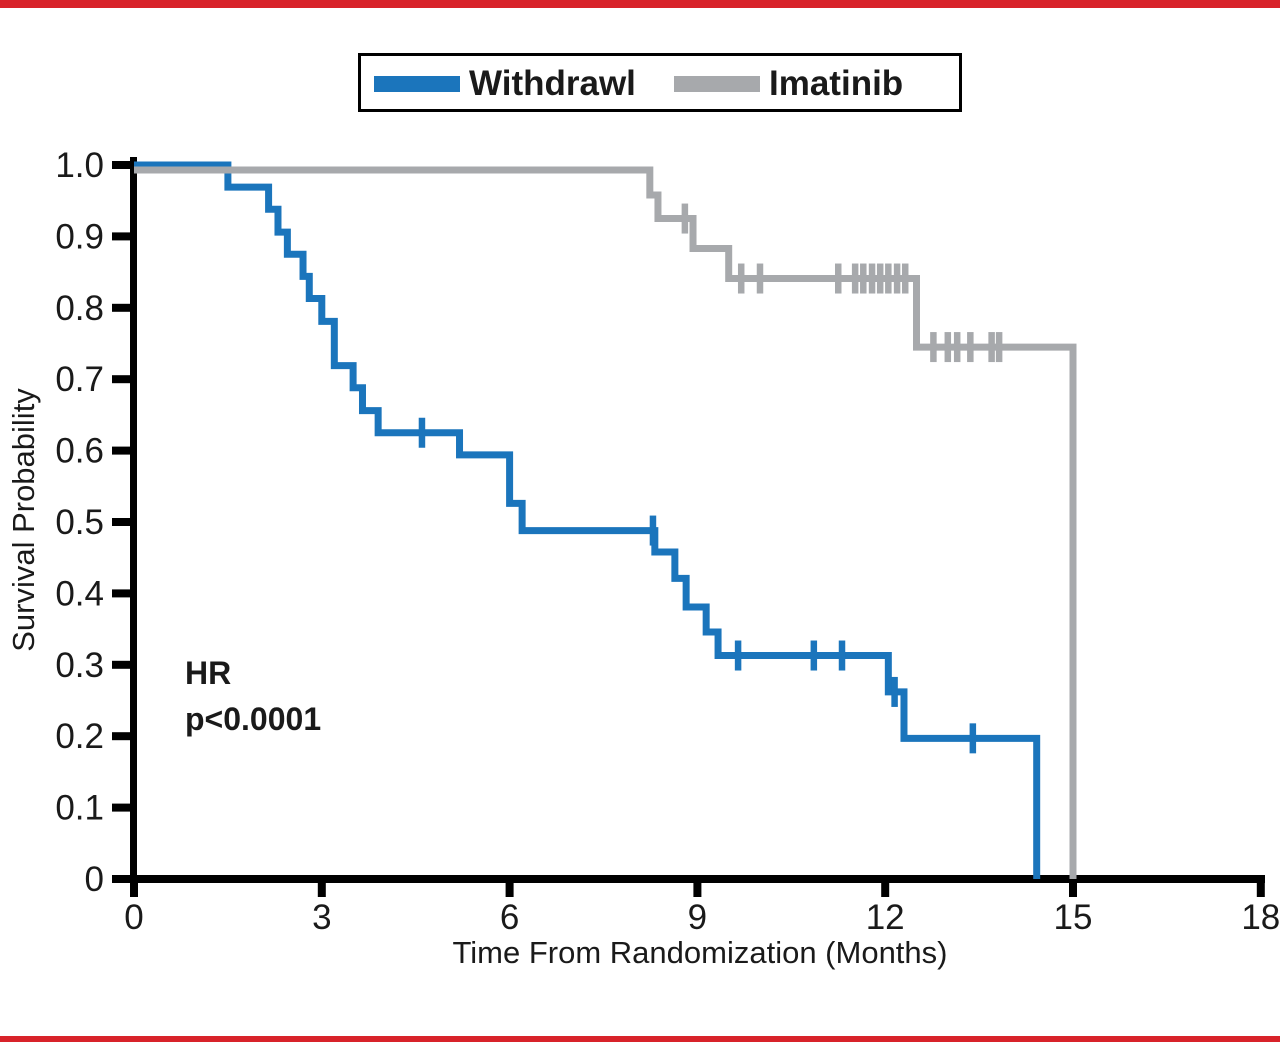 The width and height of the screenshot is (1280, 1042). I want to click on y-tick-label: 0.3, so click(79, 665).